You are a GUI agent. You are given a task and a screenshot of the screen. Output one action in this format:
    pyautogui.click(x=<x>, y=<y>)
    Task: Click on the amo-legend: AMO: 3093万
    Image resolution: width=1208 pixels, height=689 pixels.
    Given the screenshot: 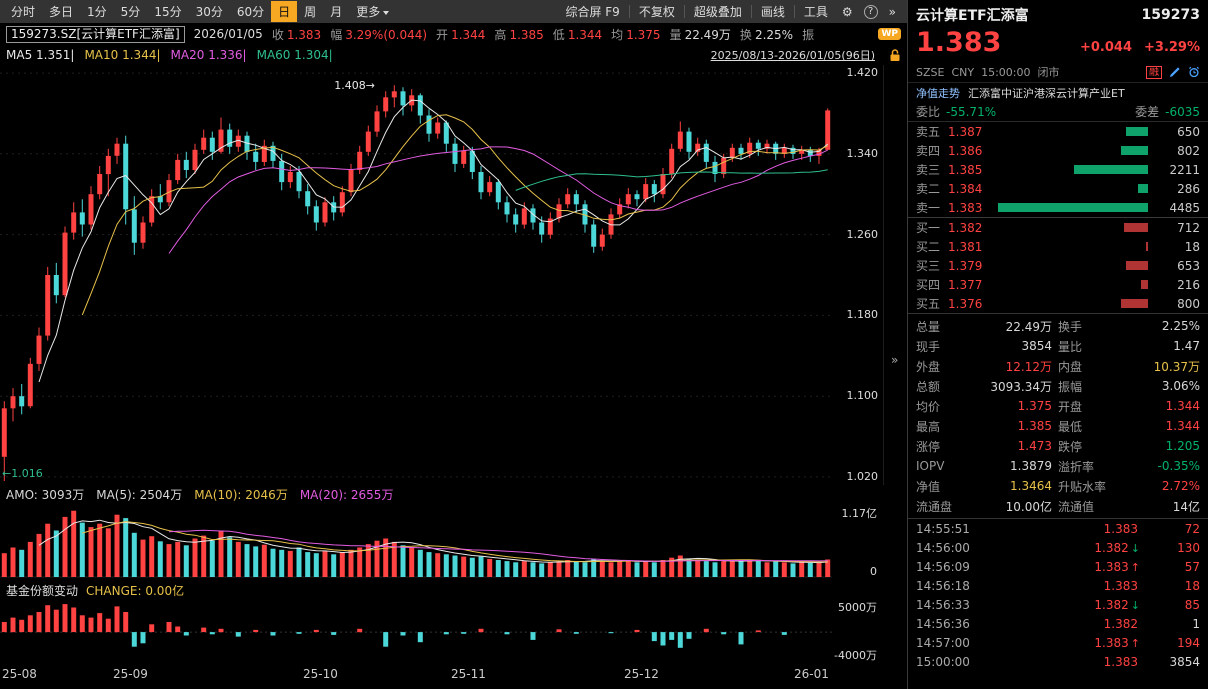 What is the action you would take?
    pyautogui.click(x=45, y=494)
    